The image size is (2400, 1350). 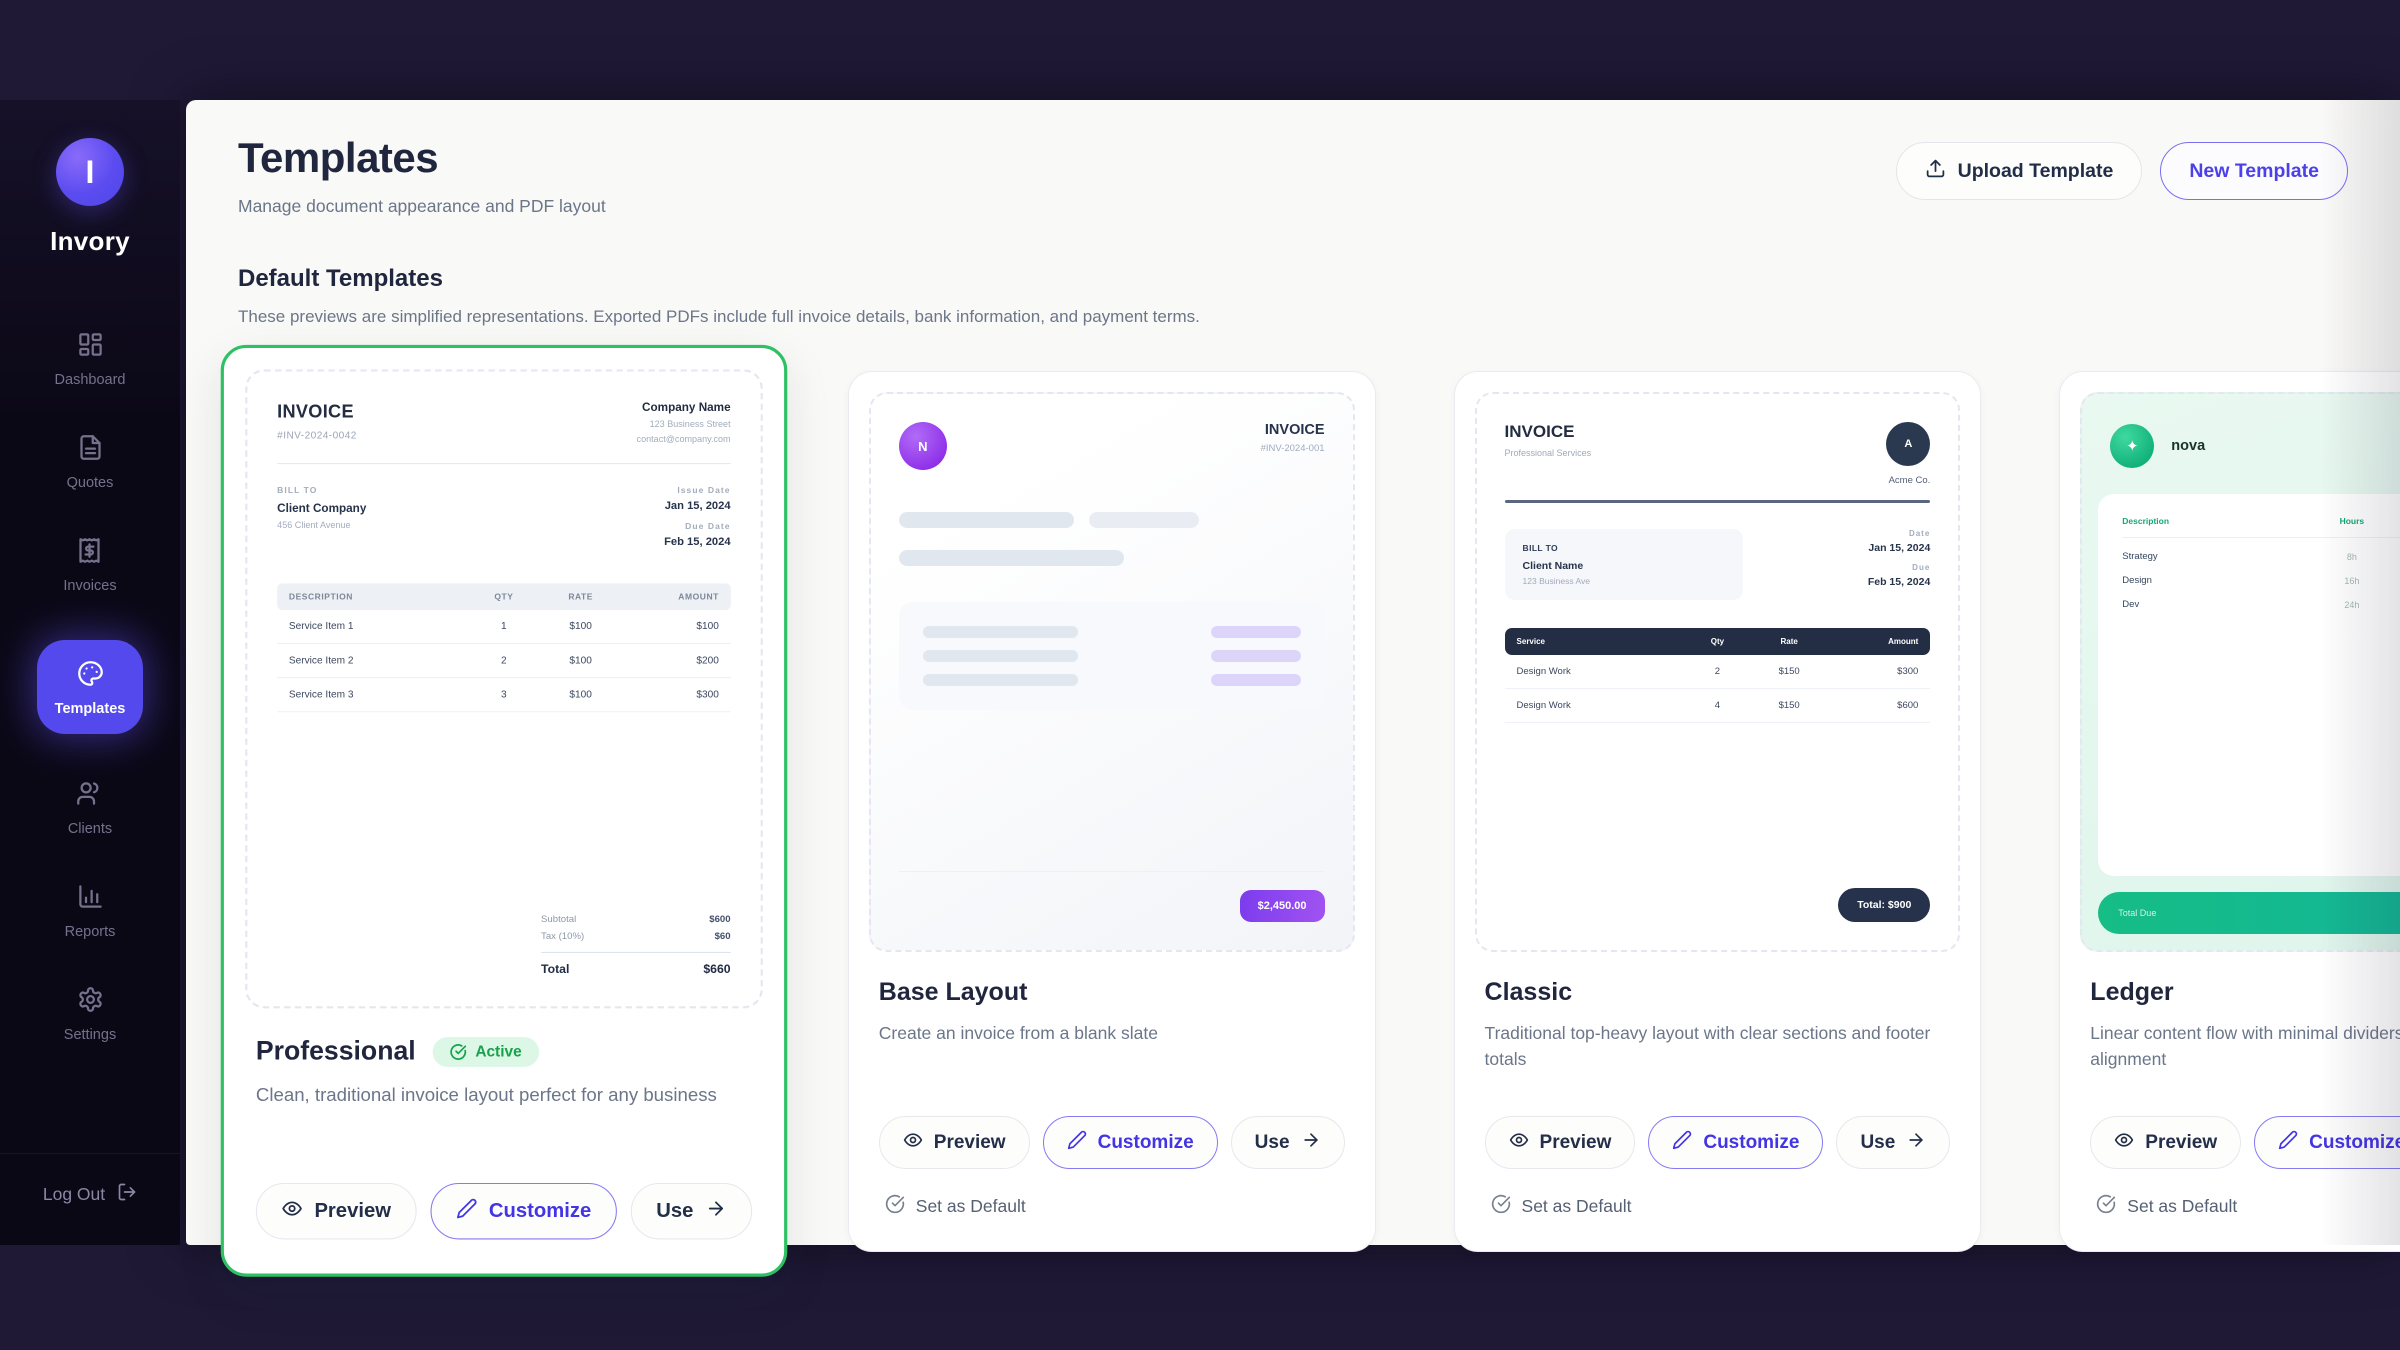 I want to click on sidebar-item-label: Invoices, so click(x=90, y=586).